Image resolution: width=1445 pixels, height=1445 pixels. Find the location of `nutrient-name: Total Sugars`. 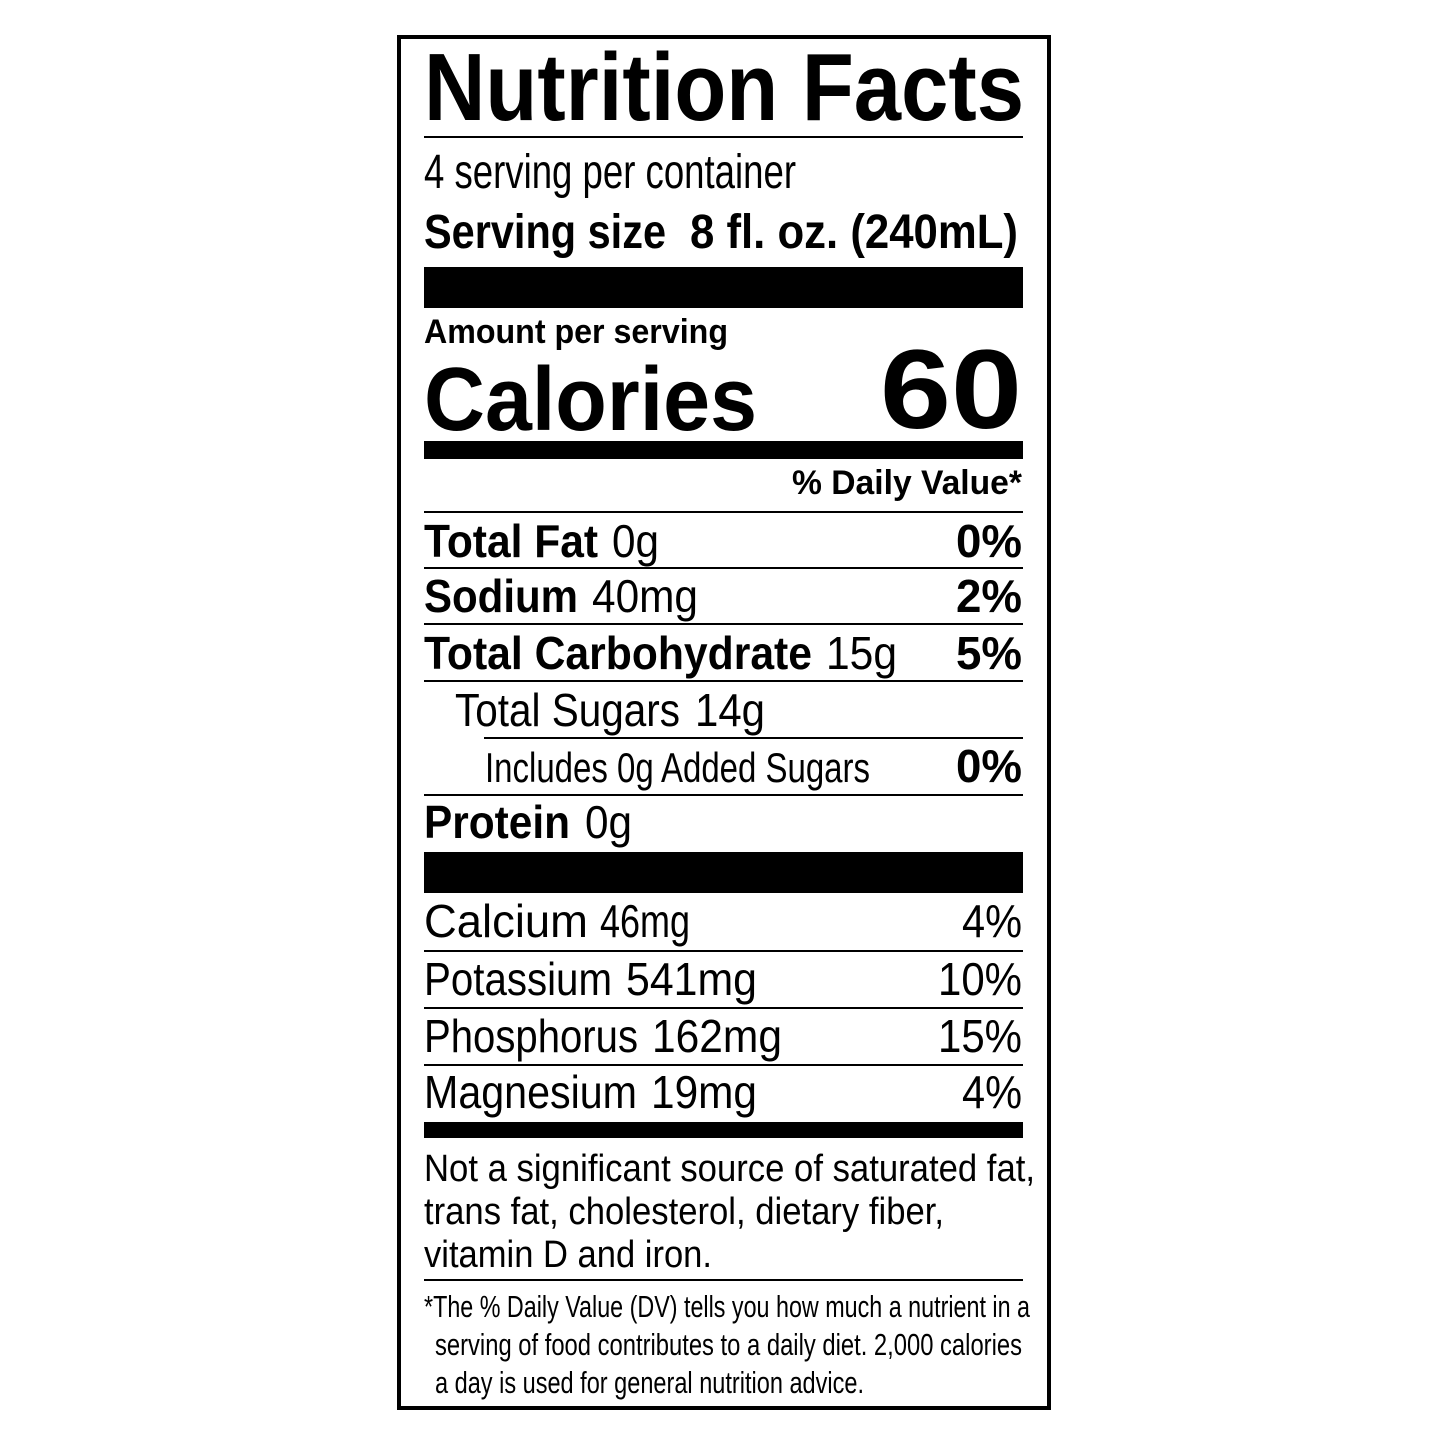

nutrient-name: Total Sugars is located at coordinates (567, 710).